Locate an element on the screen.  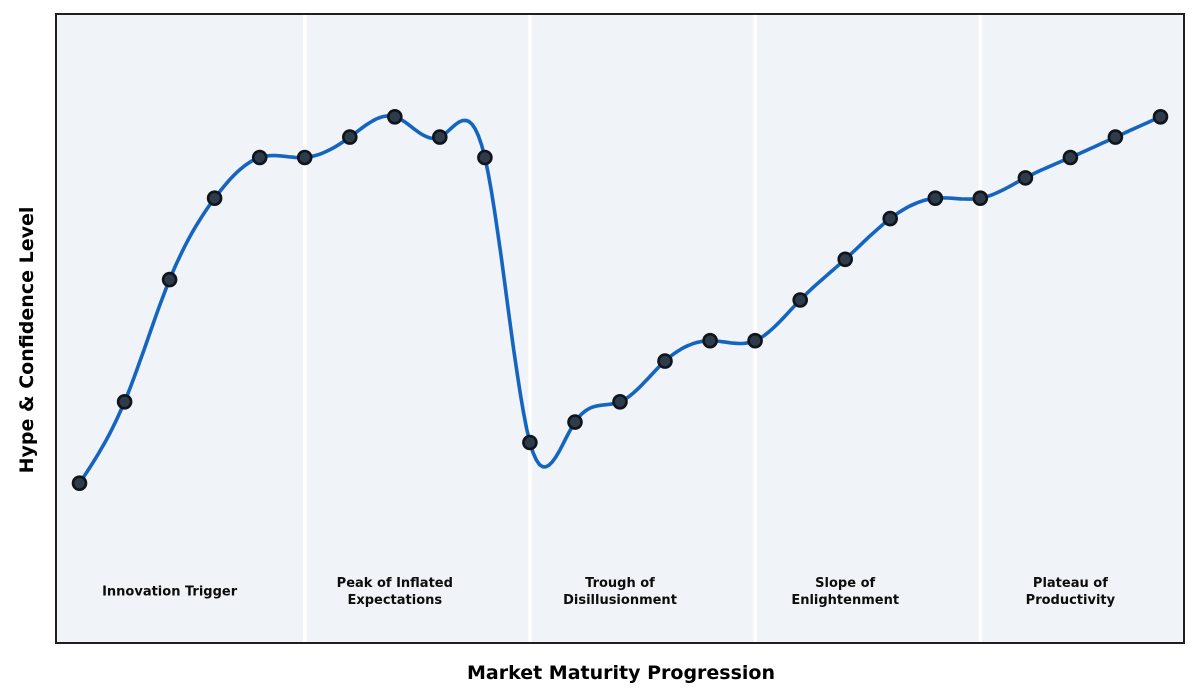
phase-label: Innovation Trigger is located at coordinates (170, 592).